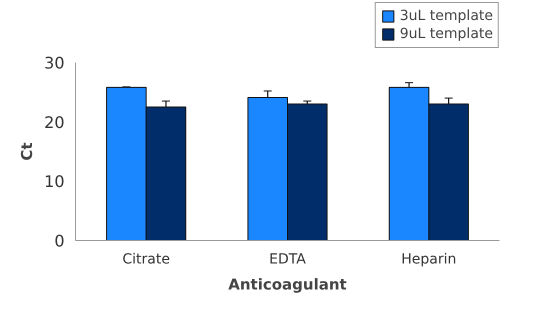 The height and width of the screenshot is (329, 547). I want to click on y-tick-label: 20, so click(54, 122).